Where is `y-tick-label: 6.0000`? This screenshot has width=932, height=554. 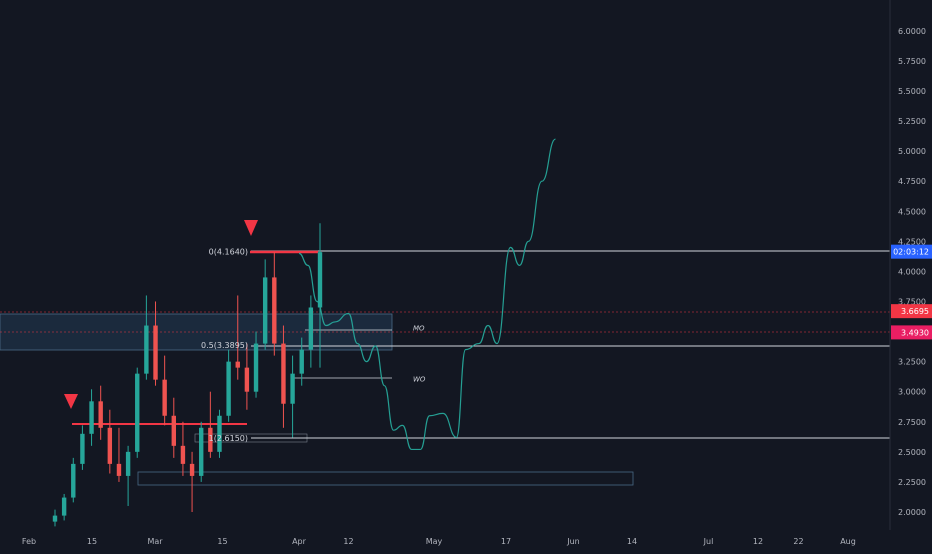 y-tick-label: 6.0000 is located at coordinates (912, 31).